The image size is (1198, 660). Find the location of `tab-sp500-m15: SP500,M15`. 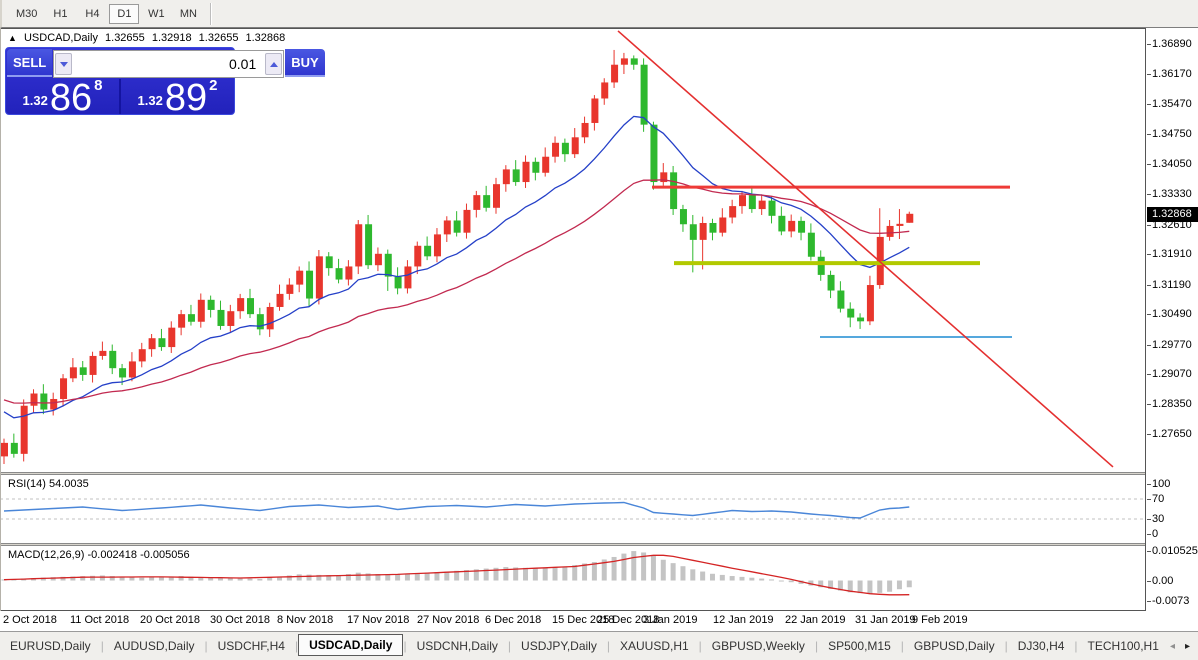

tab-sp500-m15: SP500,M15 is located at coordinates (859, 646).